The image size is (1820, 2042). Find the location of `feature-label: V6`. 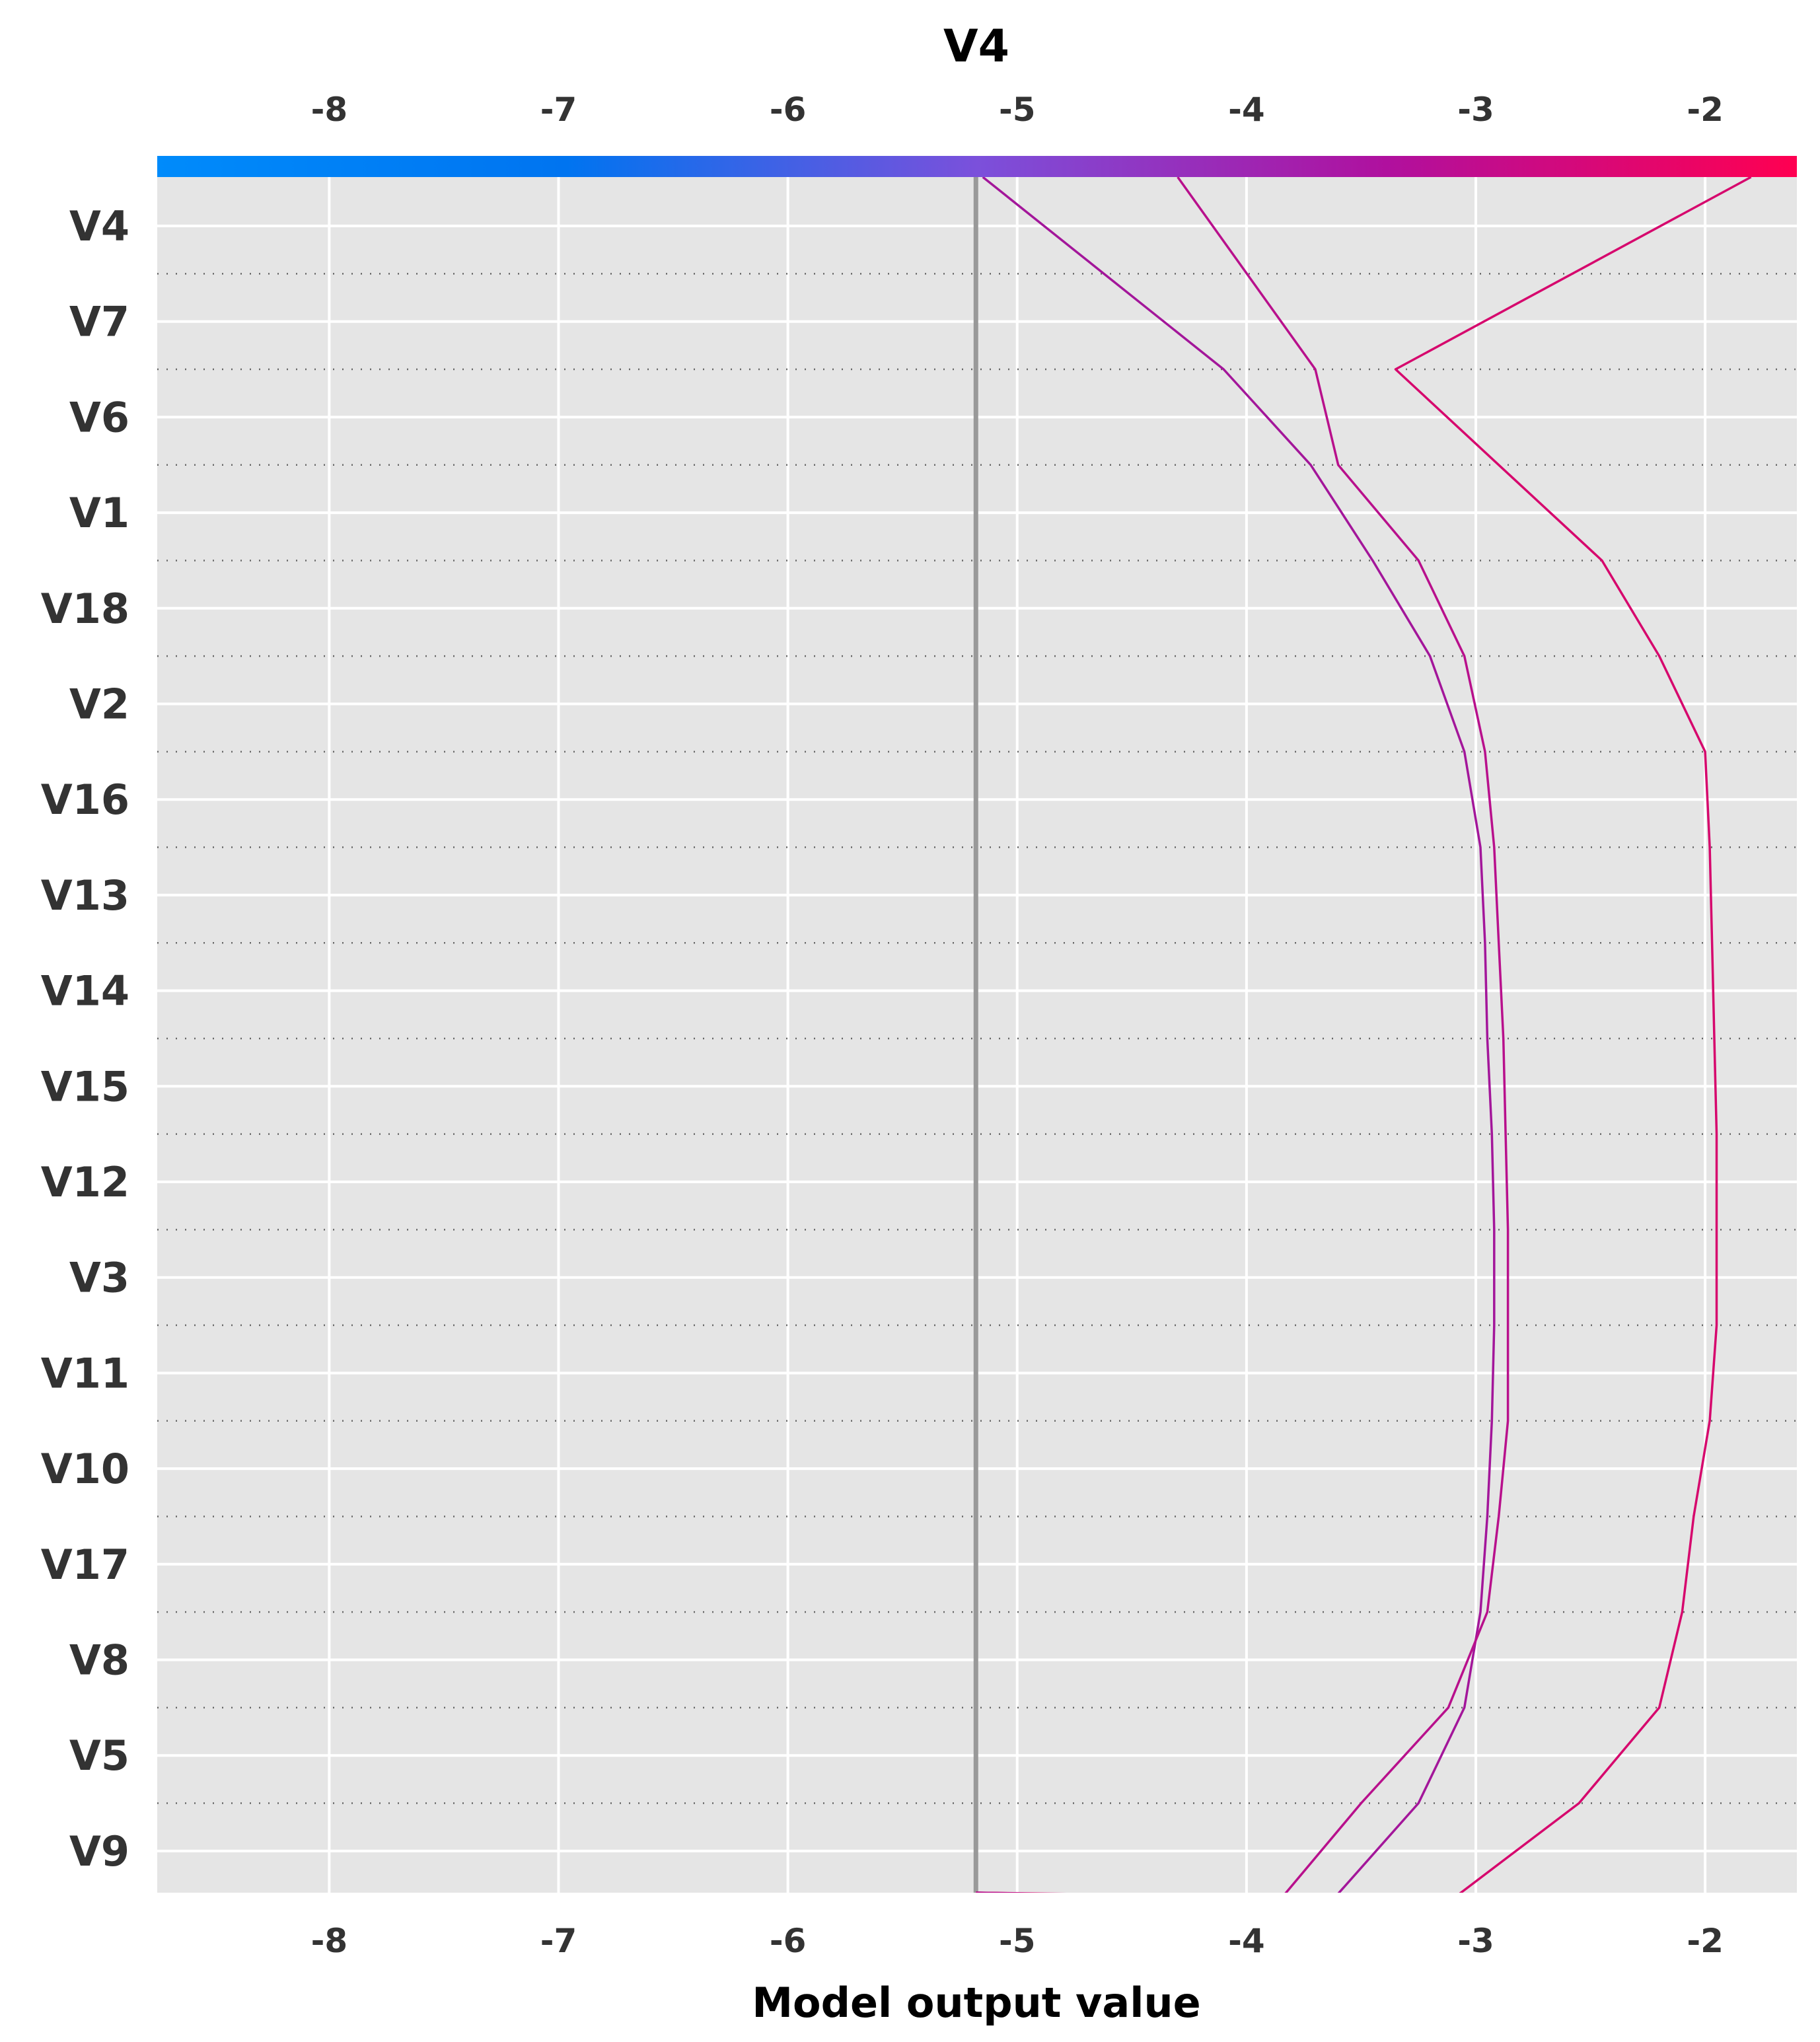

feature-label: V6 is located at coordinates (99, 417).